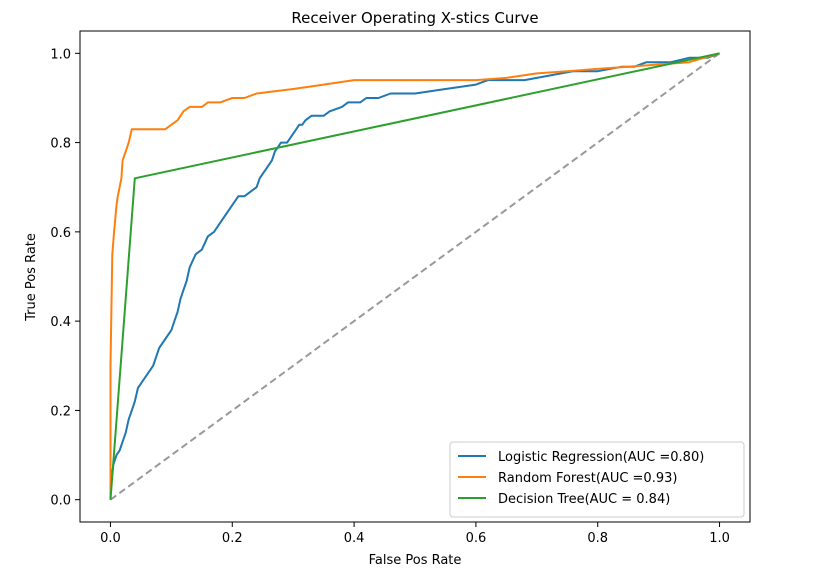 This screenshot has width=830, height=584. Describe the element at coordinates (60, 322) in the screenshot. I see `y-tick-label: 0.4` at that location.